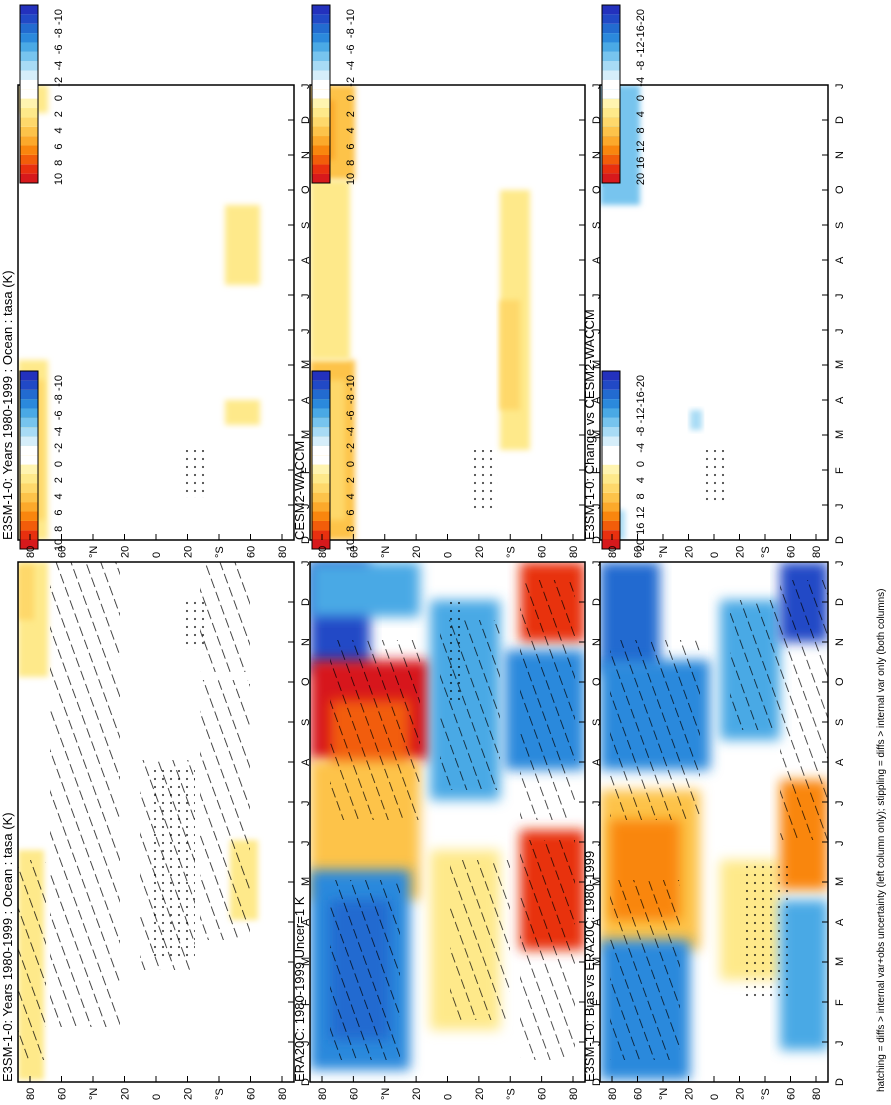 This screenshot has height=1105, width=891. I want to click on colorbar-tick-label: -8, so click(641, 432).